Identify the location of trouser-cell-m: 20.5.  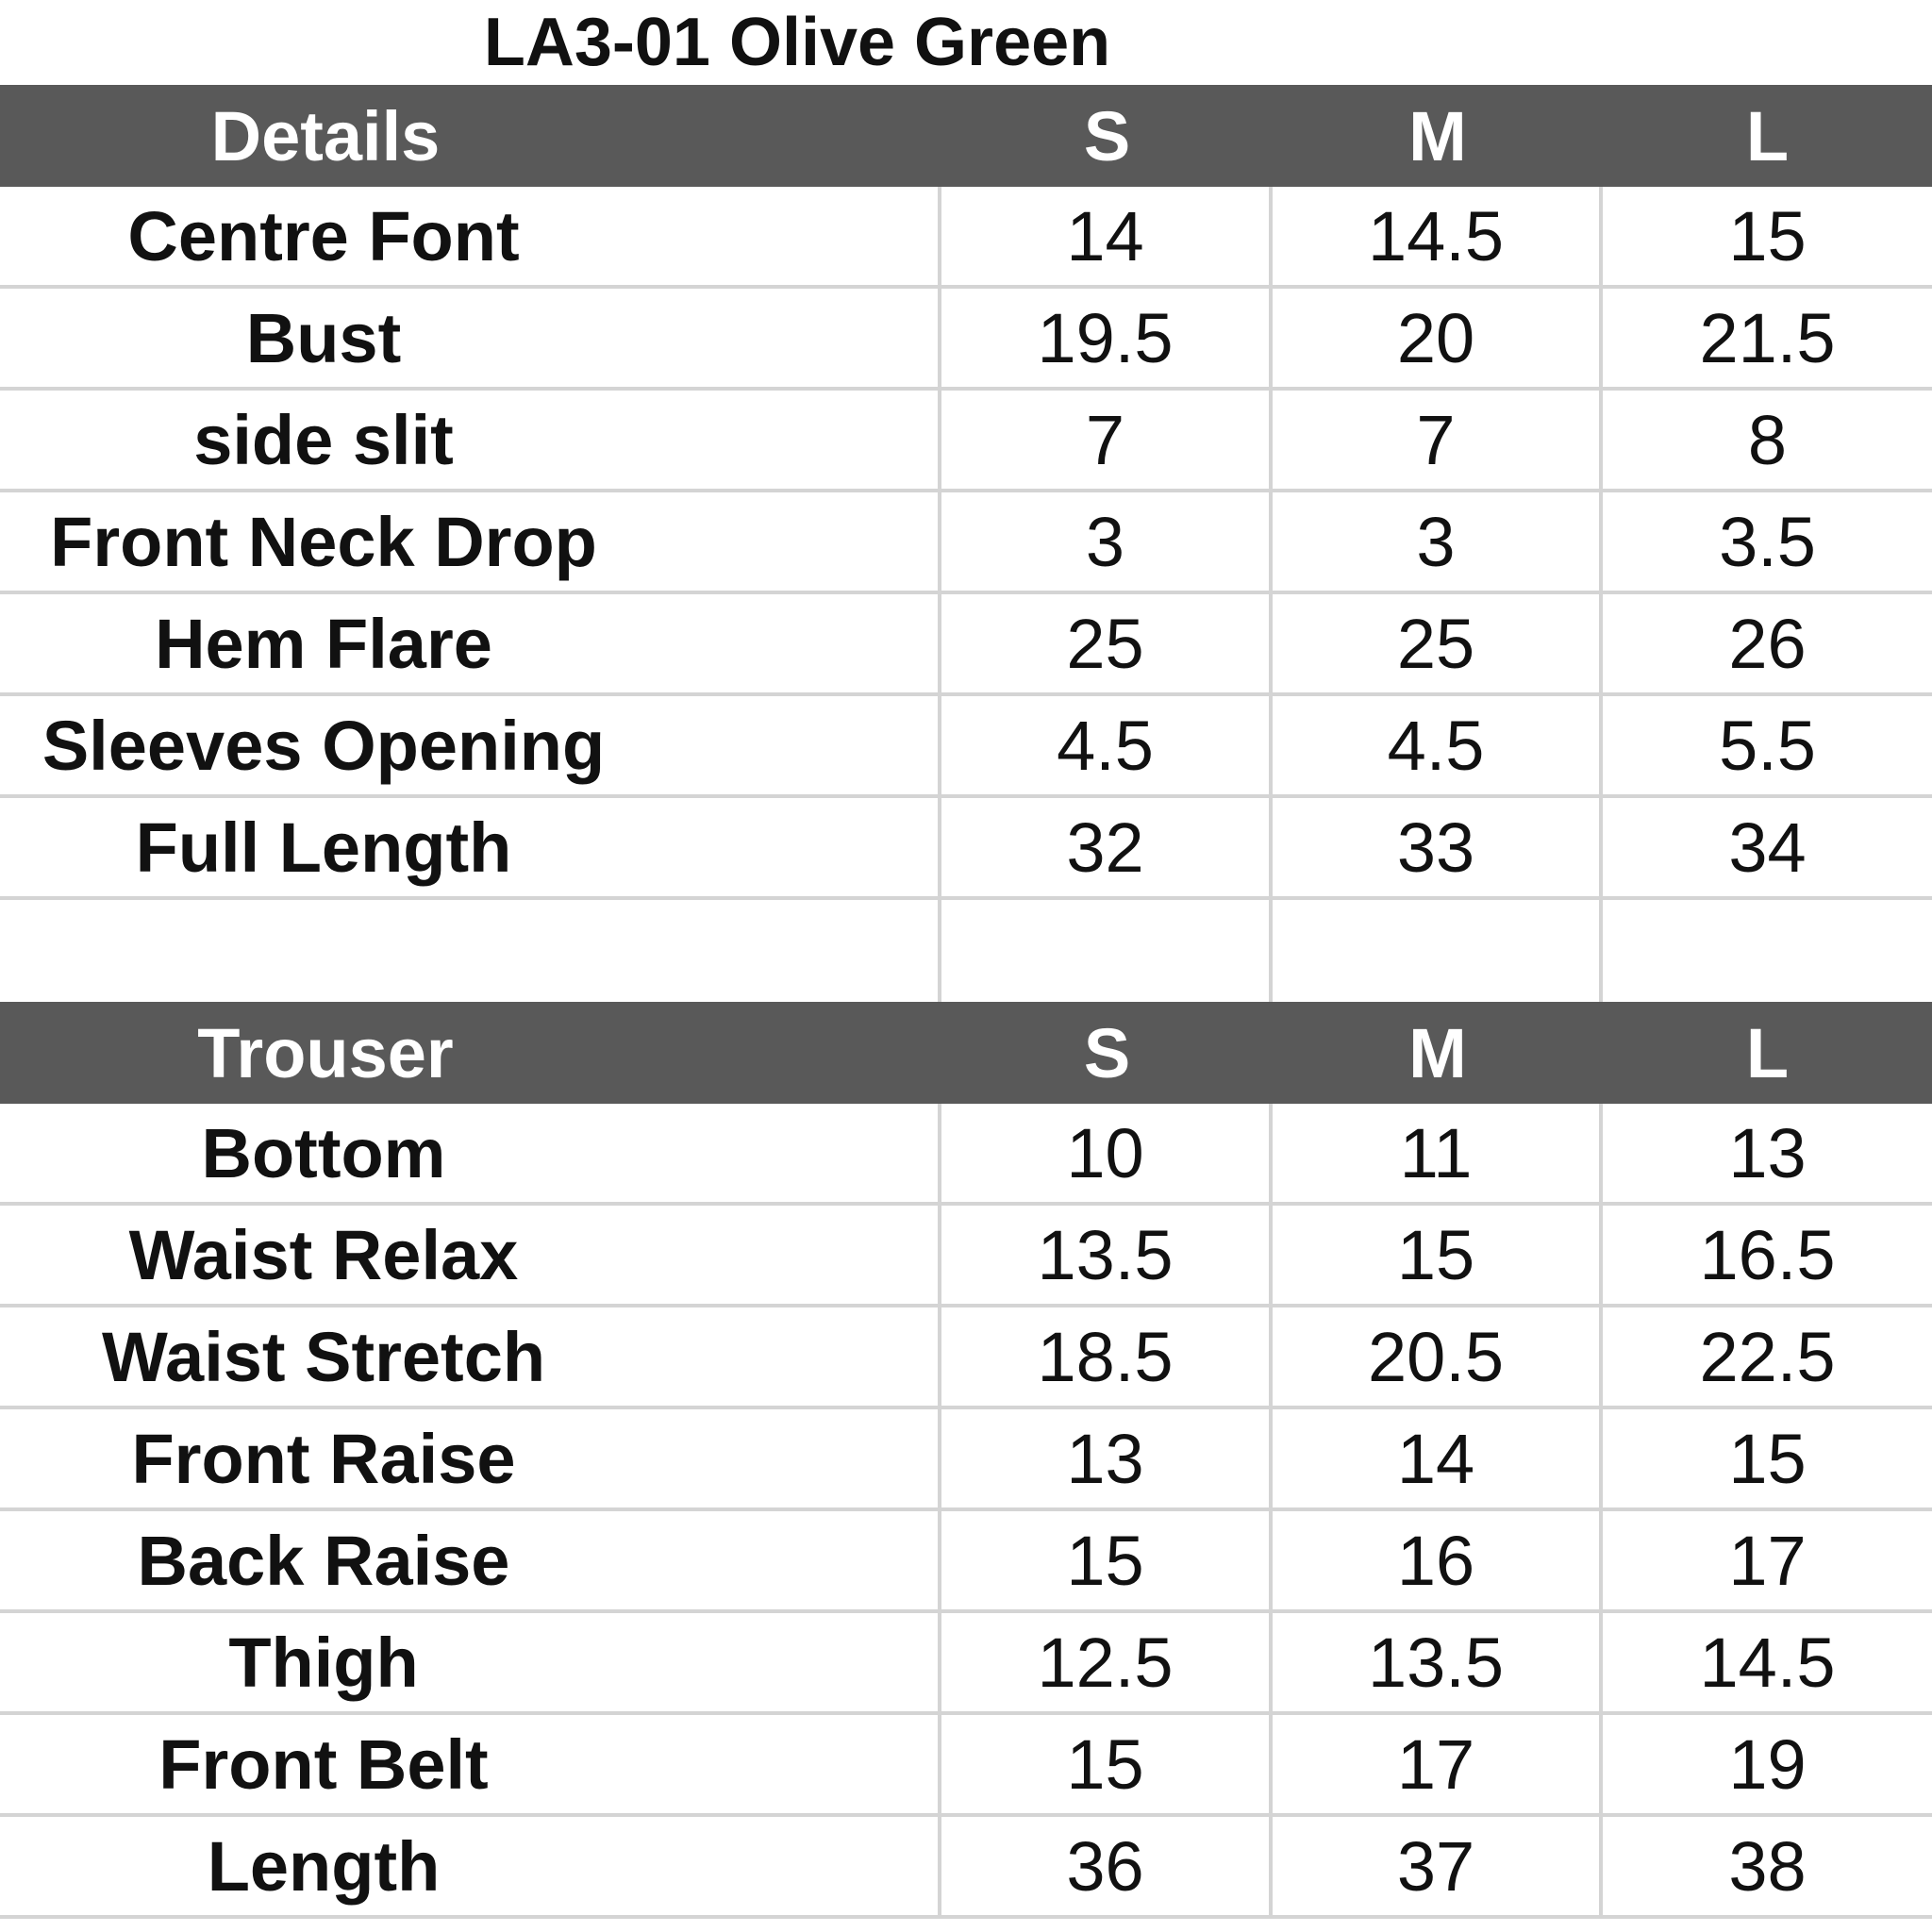
(1438, 1358).